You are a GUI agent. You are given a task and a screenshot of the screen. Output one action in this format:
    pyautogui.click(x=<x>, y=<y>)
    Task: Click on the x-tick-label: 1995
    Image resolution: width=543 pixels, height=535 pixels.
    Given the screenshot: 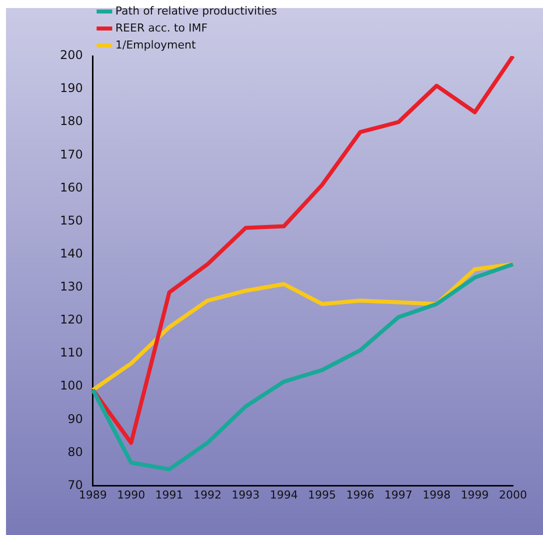 What is the action you would take?
    pyautogui.click(x=322, y=495)
    